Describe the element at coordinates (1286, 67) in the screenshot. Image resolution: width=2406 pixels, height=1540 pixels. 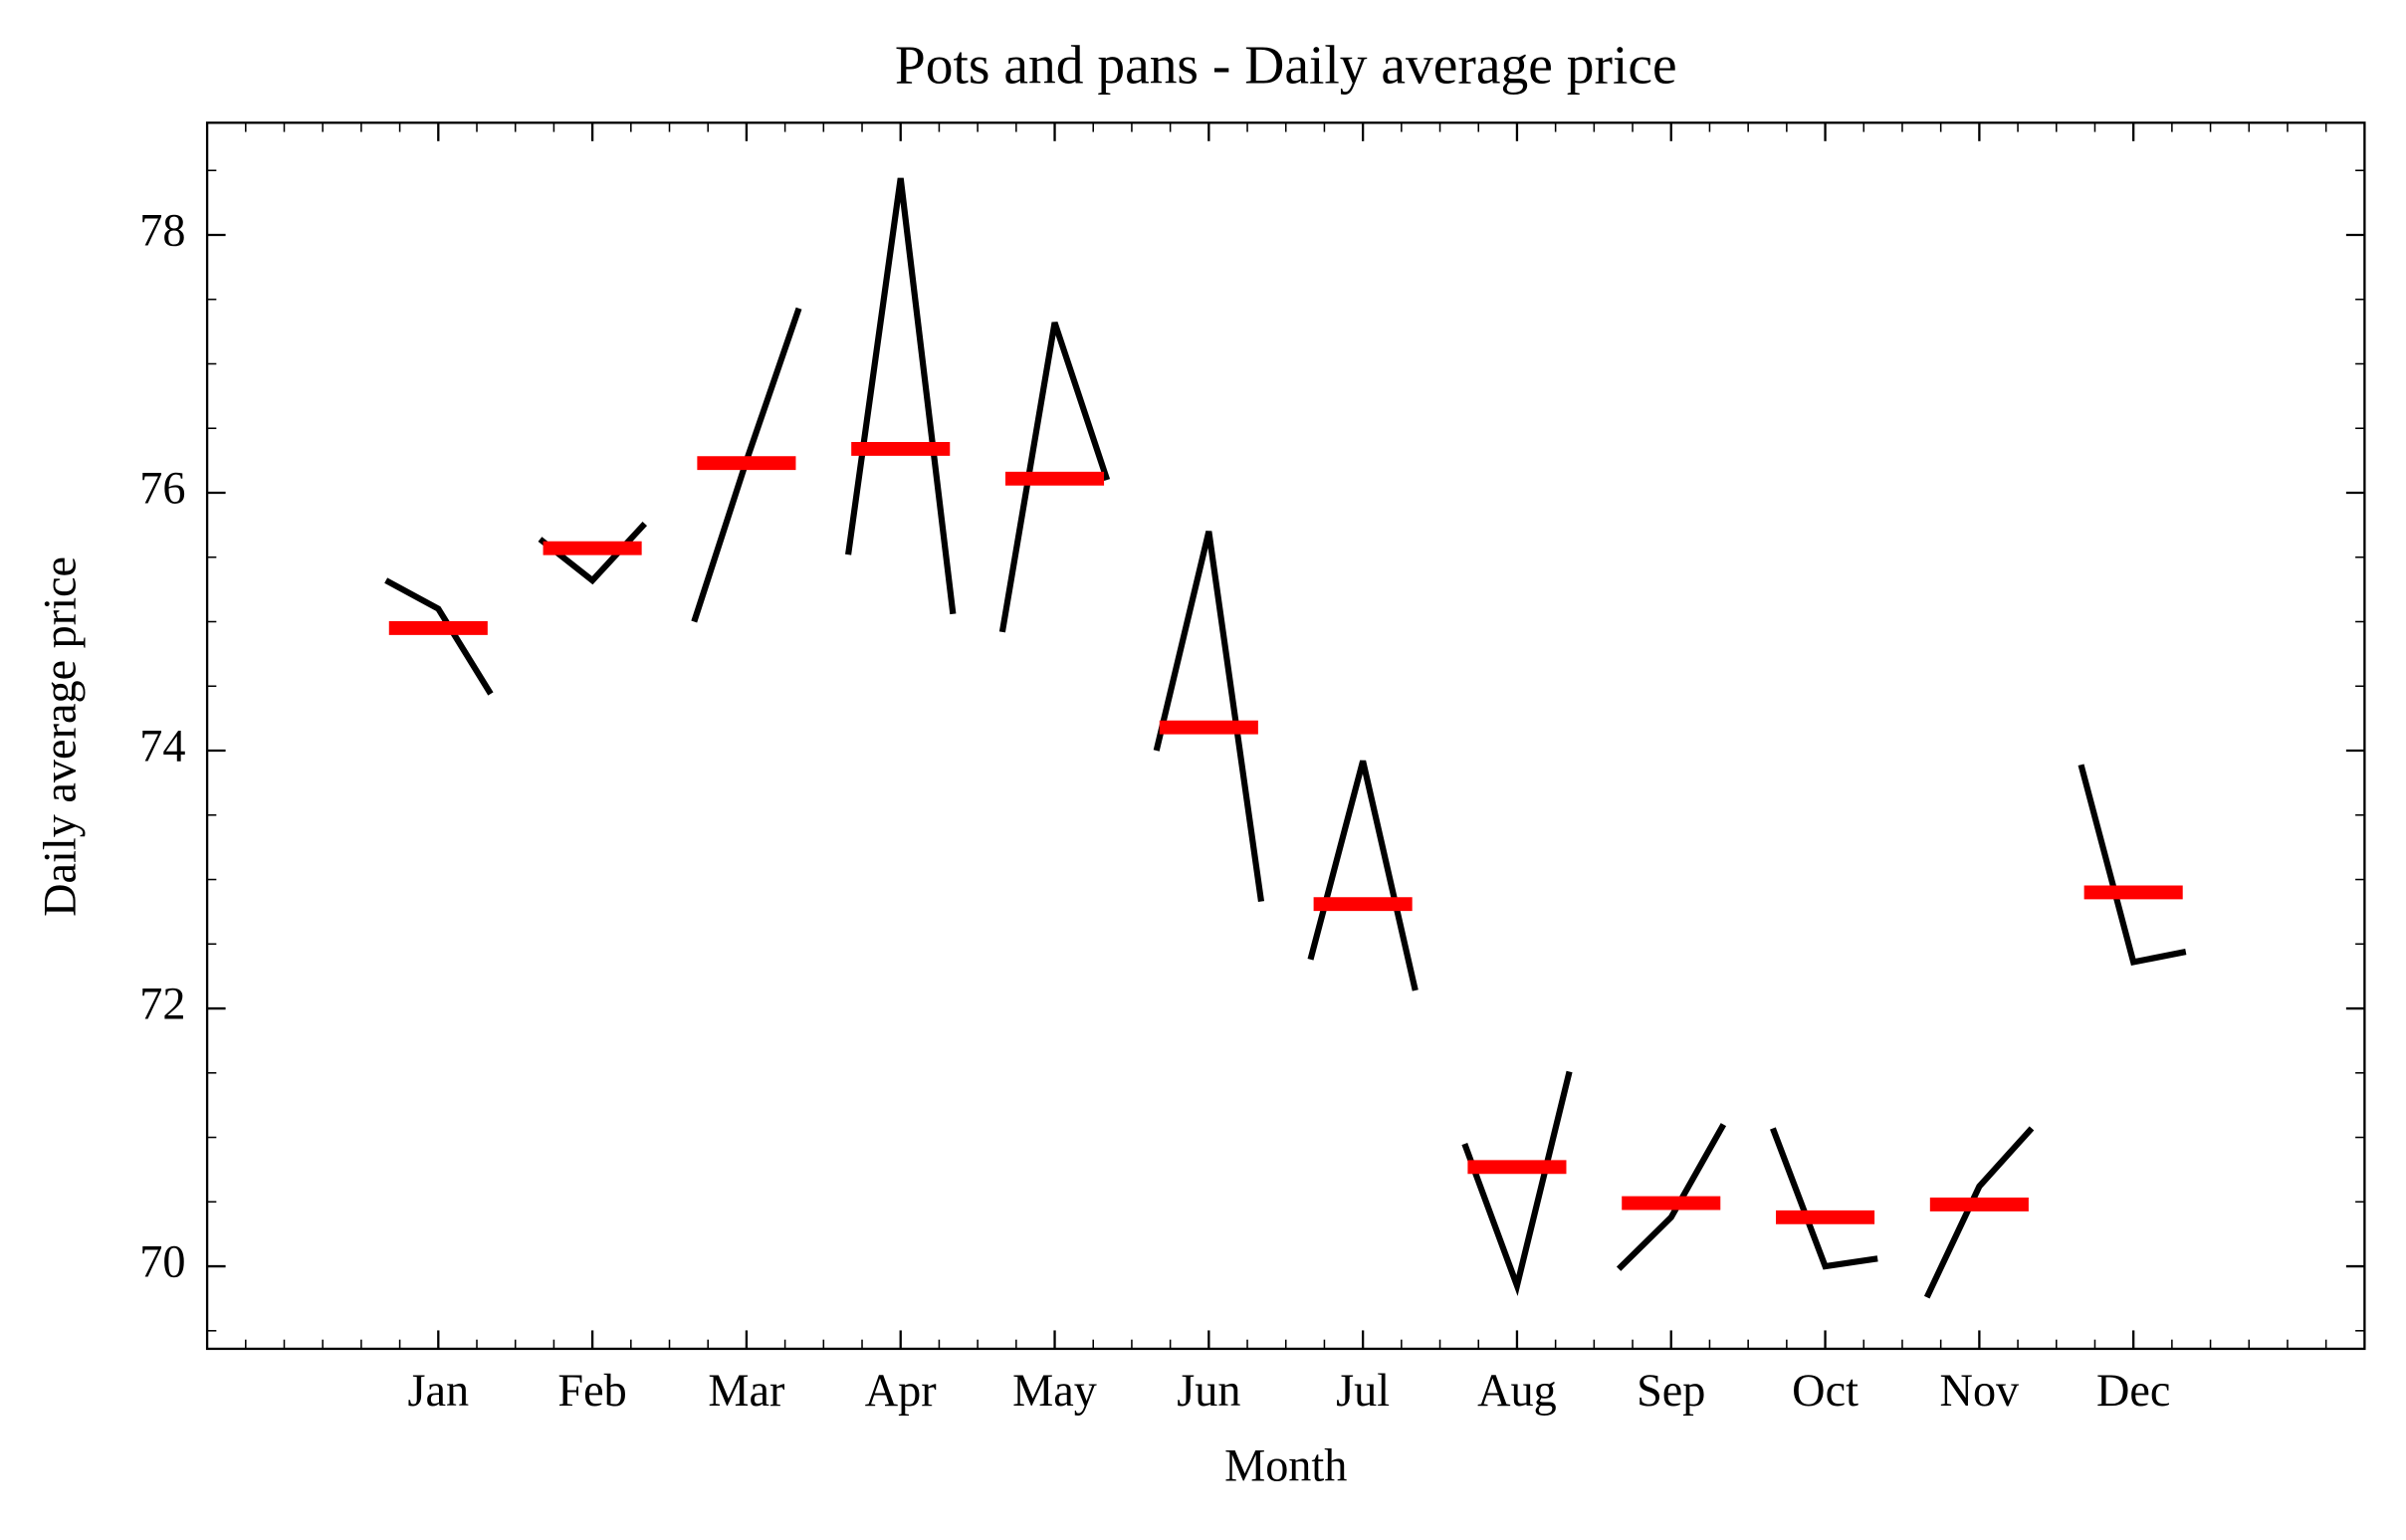
I see `chart-title: Pots and pans - Daily average price` at that location.